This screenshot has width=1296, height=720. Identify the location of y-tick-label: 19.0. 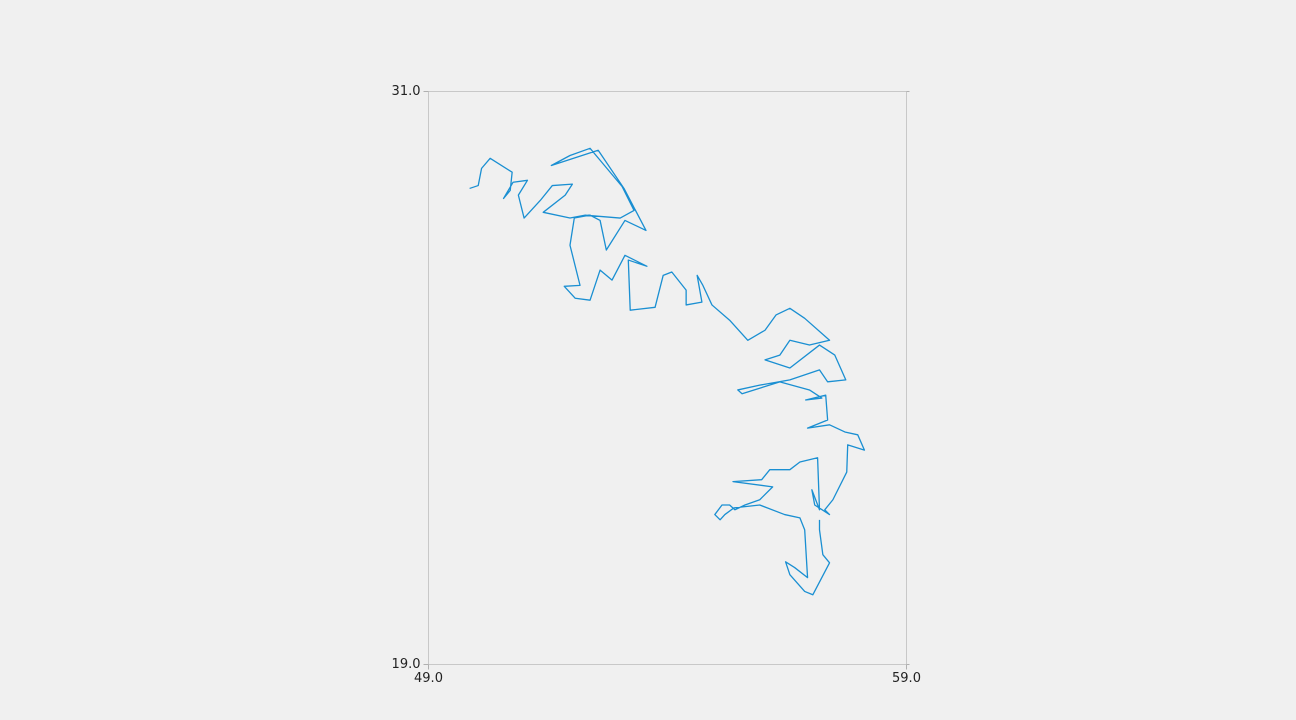
(406, 664).